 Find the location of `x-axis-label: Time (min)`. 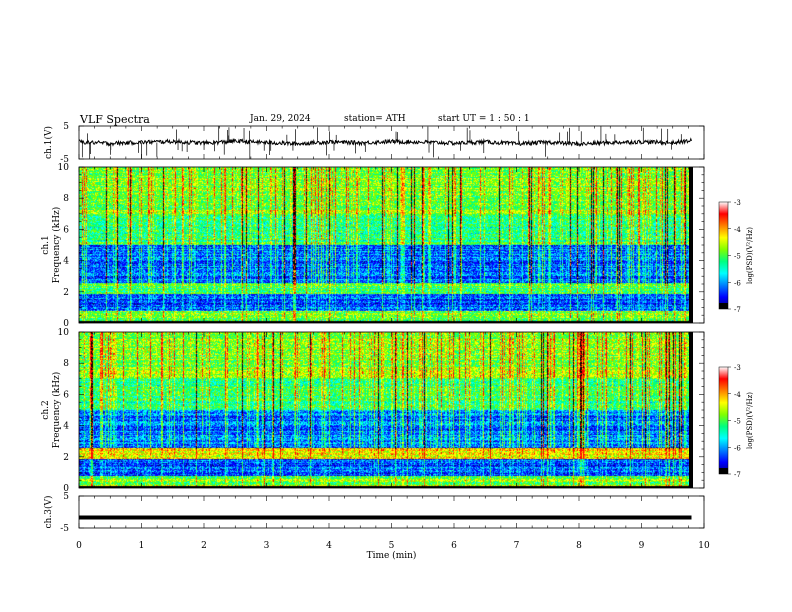

x-axis-label: Time (min) is located at coordinates (392, 555).